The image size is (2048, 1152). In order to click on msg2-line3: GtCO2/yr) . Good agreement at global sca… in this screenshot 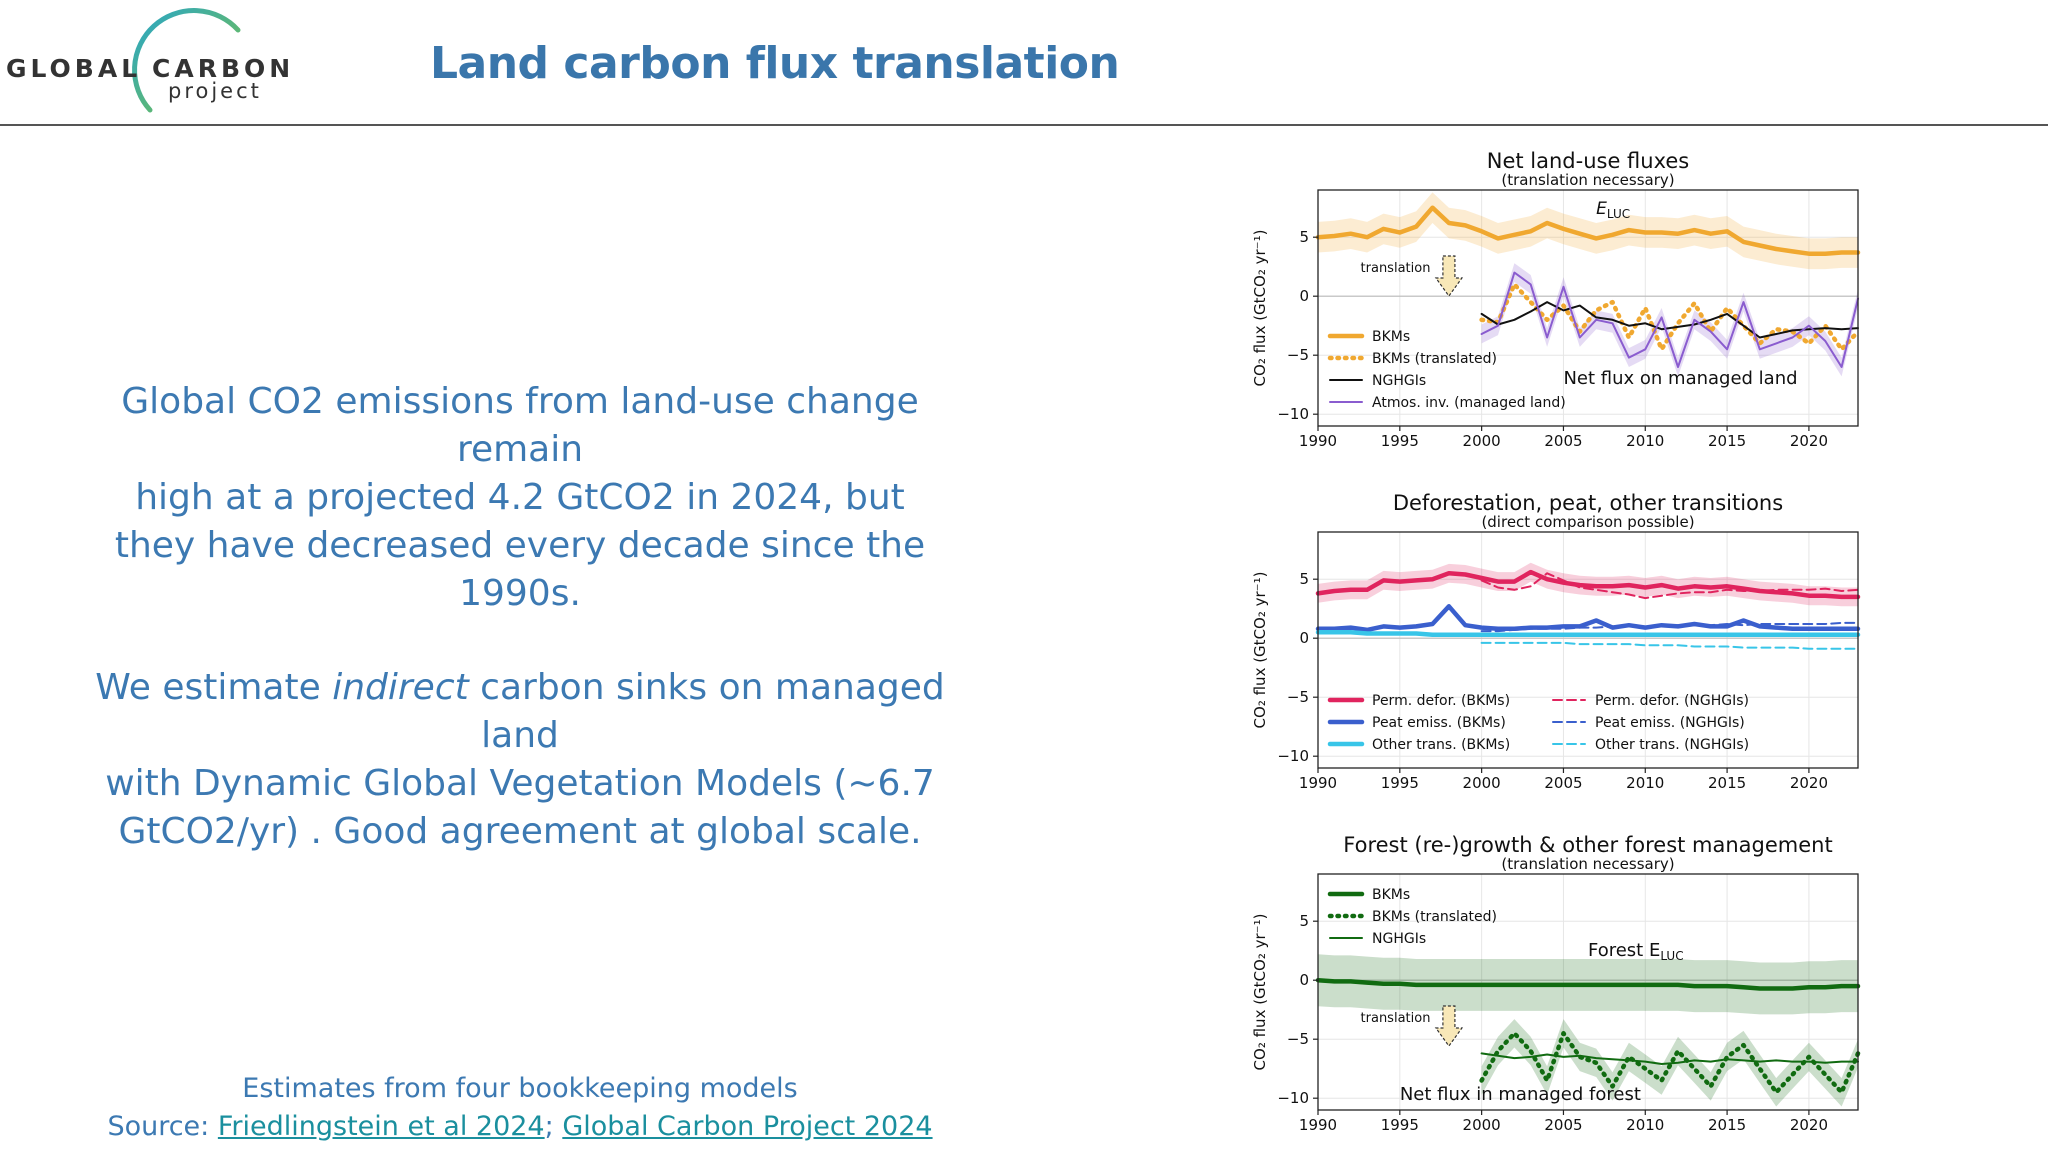, I will do `click(520, 831)`.